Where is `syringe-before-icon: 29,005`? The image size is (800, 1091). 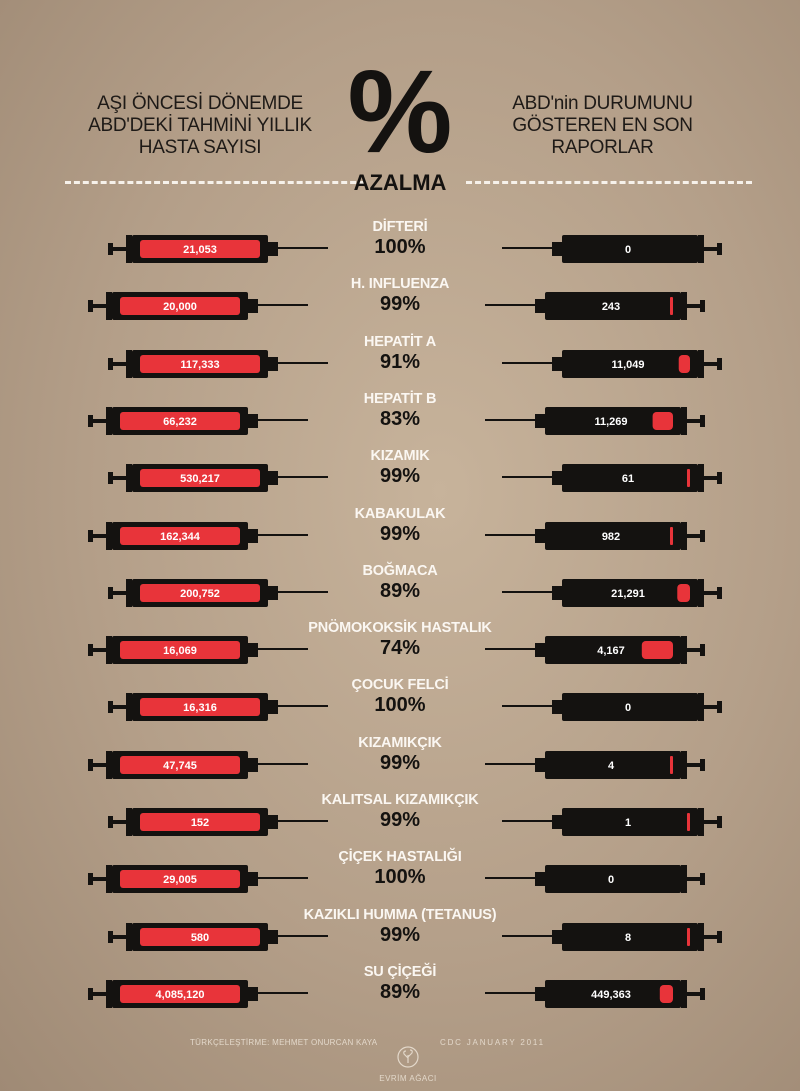
syringe-before-icon: 29,005 is located at coordinates (198, 879).